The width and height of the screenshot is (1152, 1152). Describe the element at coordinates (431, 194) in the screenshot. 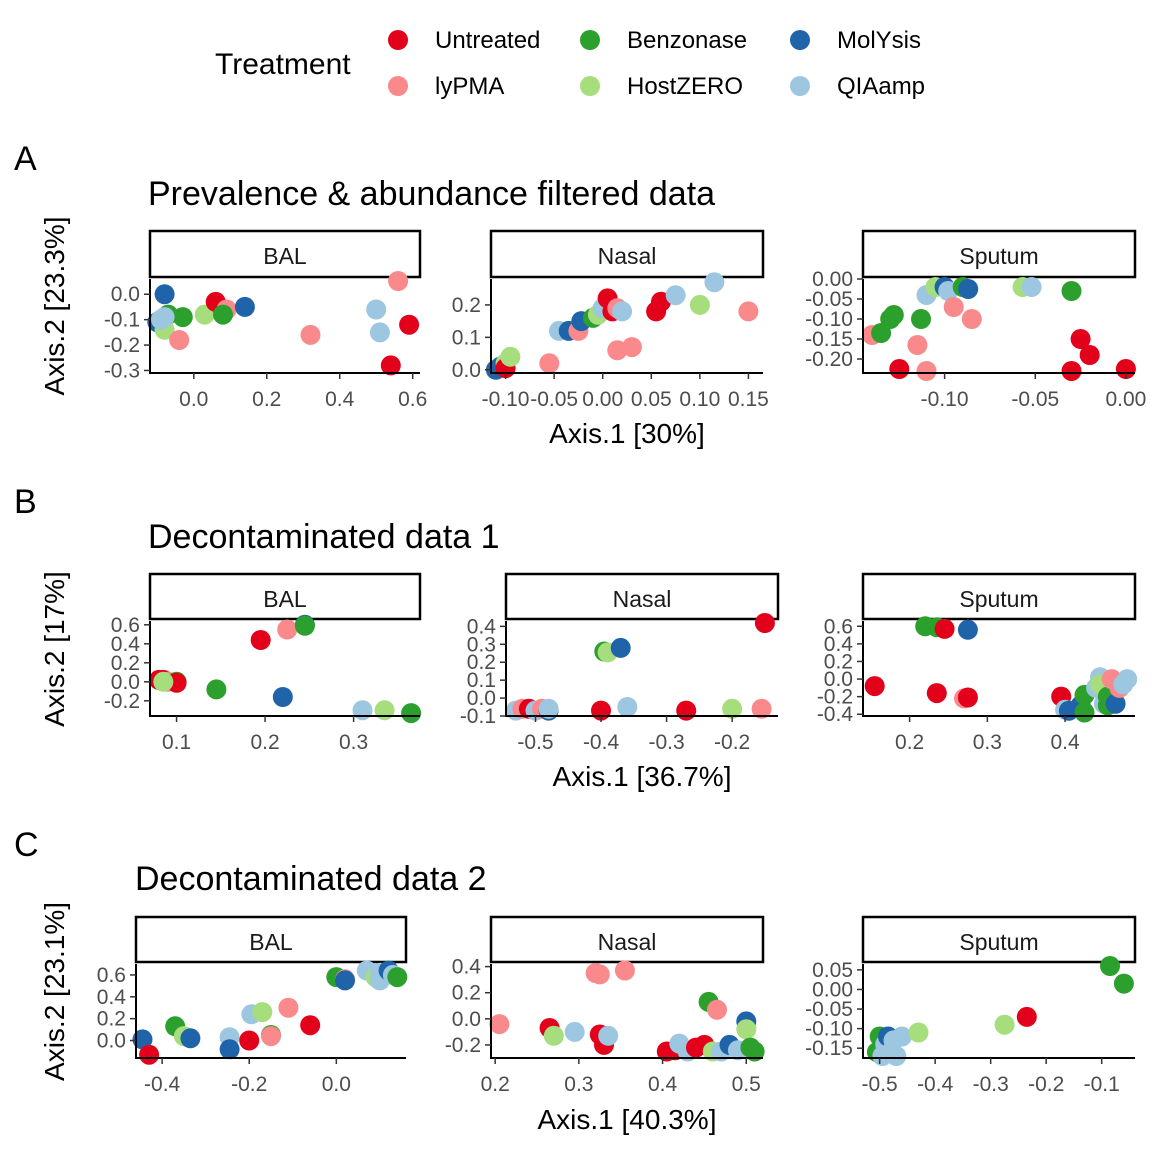

I see `panel-title: Prevalence & abundance filtered data` at that location.